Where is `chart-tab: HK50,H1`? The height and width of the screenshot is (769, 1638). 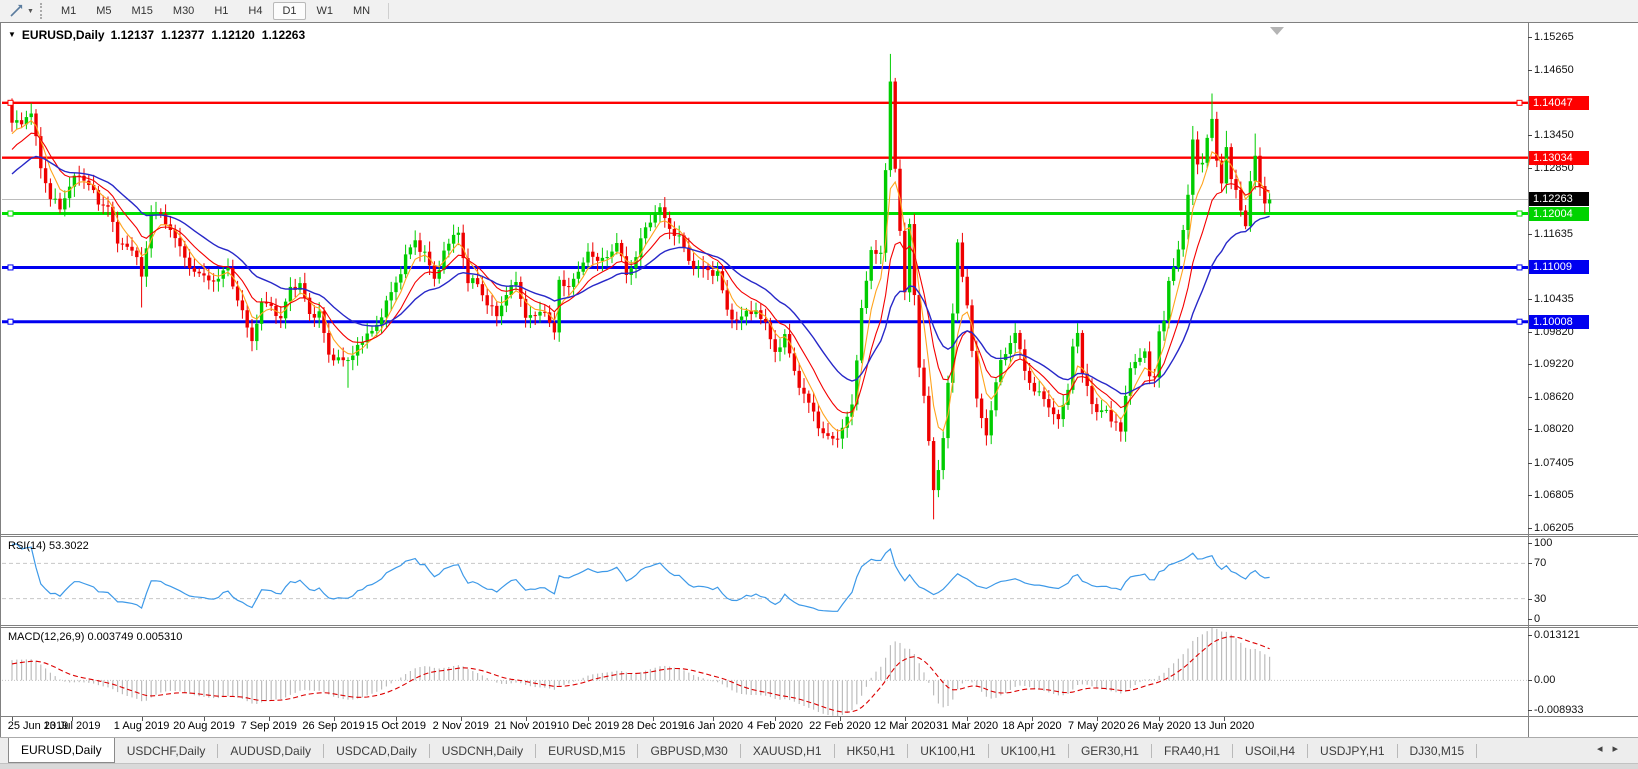
chart-tab: HK50,H1 is located at coordinates (871, 750).